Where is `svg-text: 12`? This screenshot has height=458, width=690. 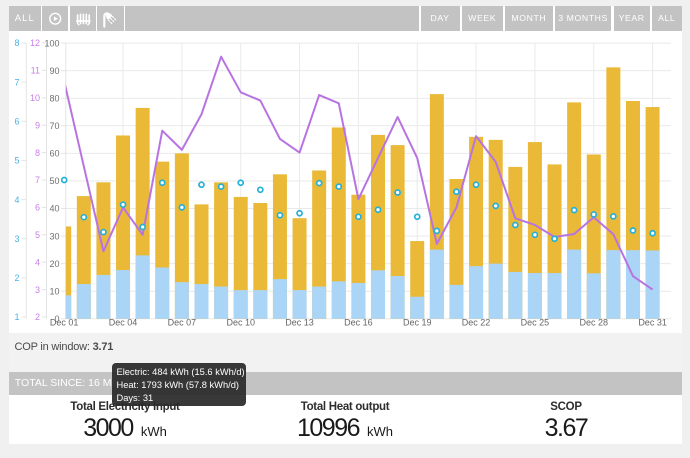 svg-text: 12 is located at coordinates (35, 43).